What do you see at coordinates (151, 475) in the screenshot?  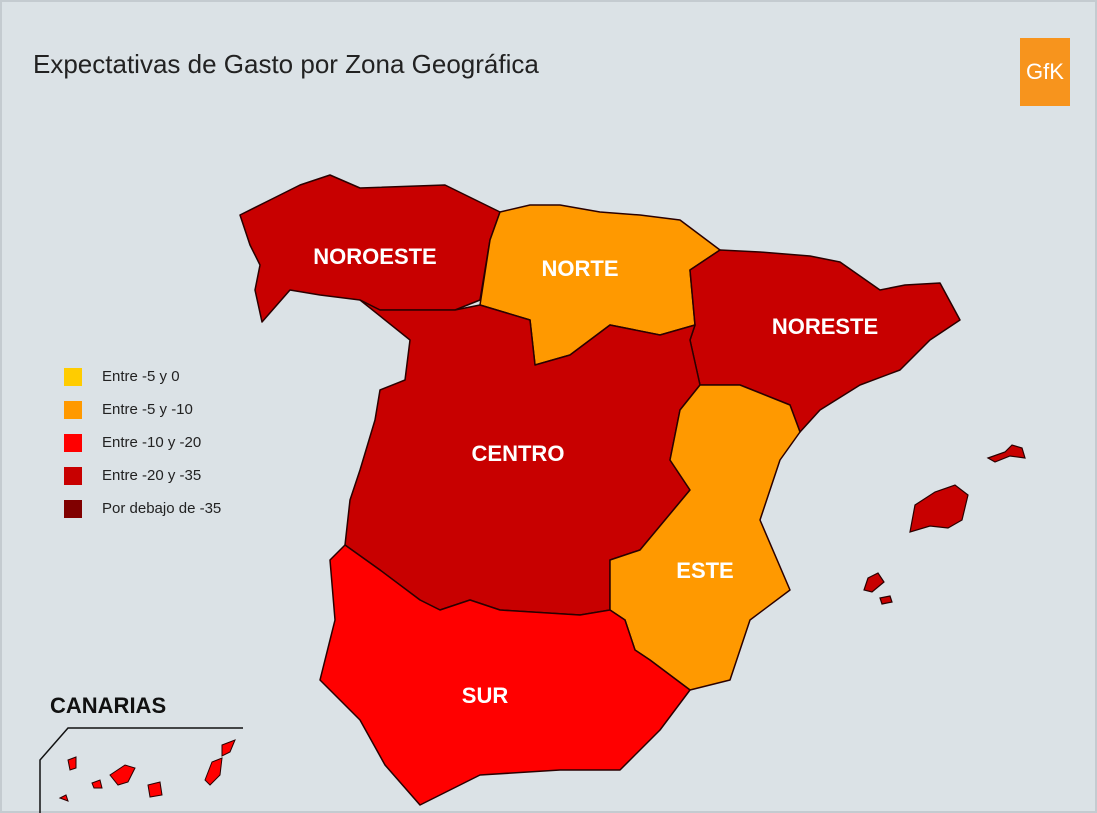 I see `legend-label: Entre -20 y -35` at bounding box center [151, 475].